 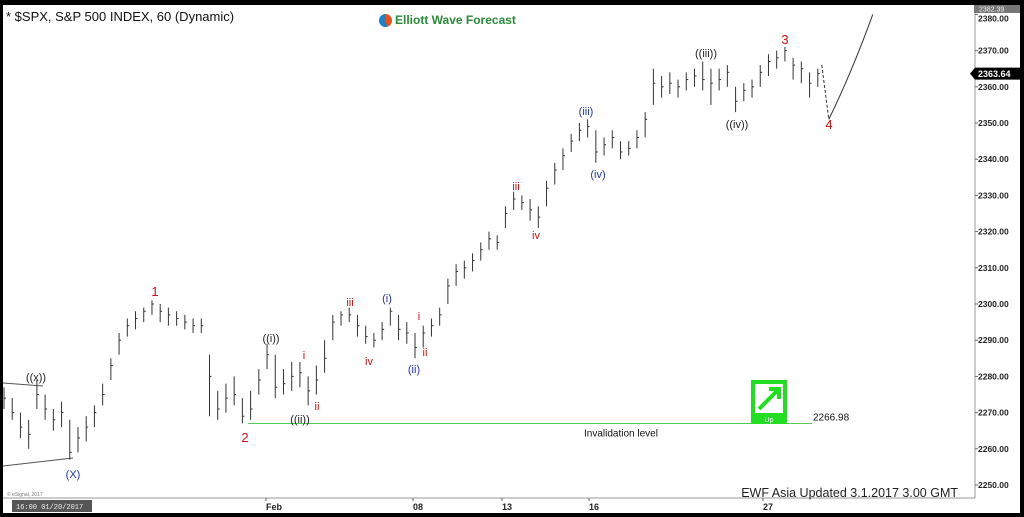 I want to click on channel-line-upper, so click(x=23, y=384).